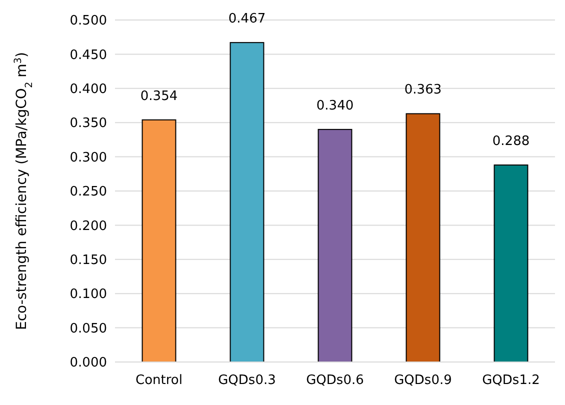 The height and width of the screenshot is (405, 565). Describe the element at coordinates (88, 192) in the screenshot. I see `y-tick-label: 0.250` at that location.